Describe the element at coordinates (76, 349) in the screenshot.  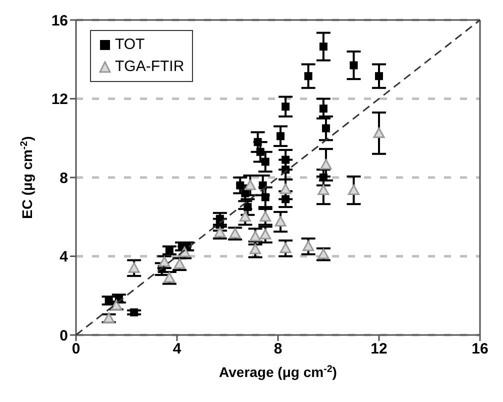
I see `x-tick-label: 0` at that location.